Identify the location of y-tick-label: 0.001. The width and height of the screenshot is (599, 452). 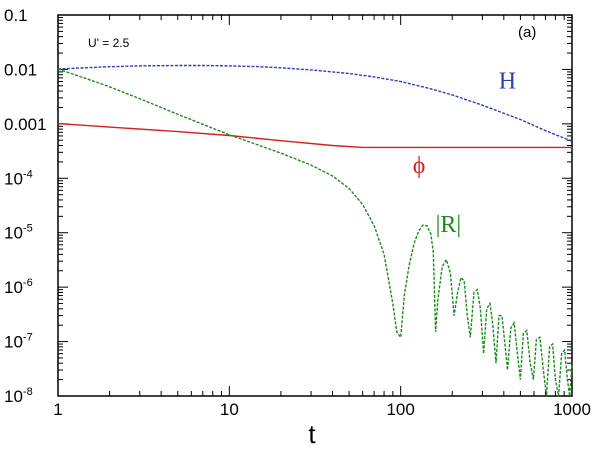
(25, 124).